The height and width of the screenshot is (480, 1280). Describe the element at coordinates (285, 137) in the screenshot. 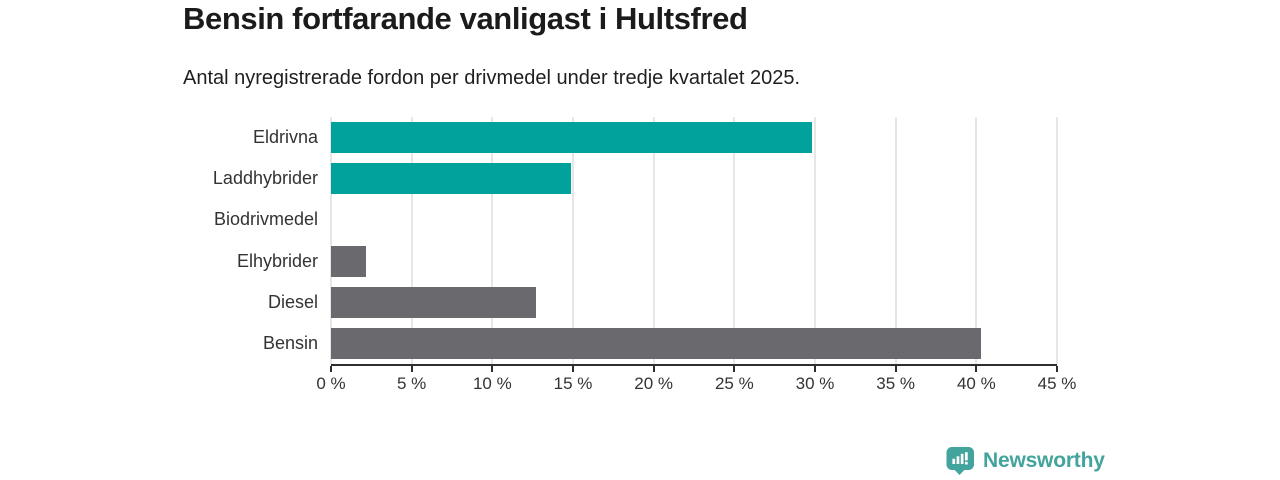

I see `category-label: Eldrivna` at that location.